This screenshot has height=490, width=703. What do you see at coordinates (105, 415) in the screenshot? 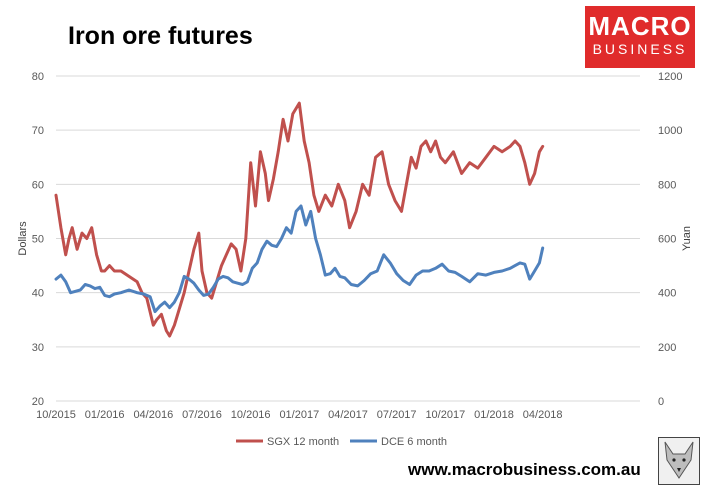
I see `x-tick-label: 01/2016` at bounding box center [105, 415].